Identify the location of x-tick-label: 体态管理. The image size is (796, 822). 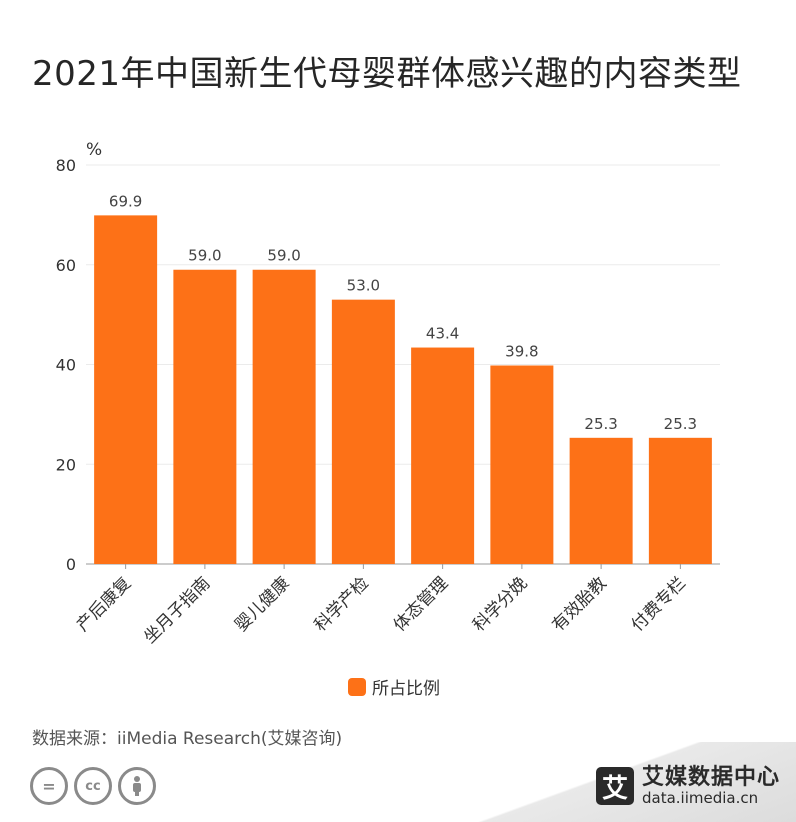
(421, 604).